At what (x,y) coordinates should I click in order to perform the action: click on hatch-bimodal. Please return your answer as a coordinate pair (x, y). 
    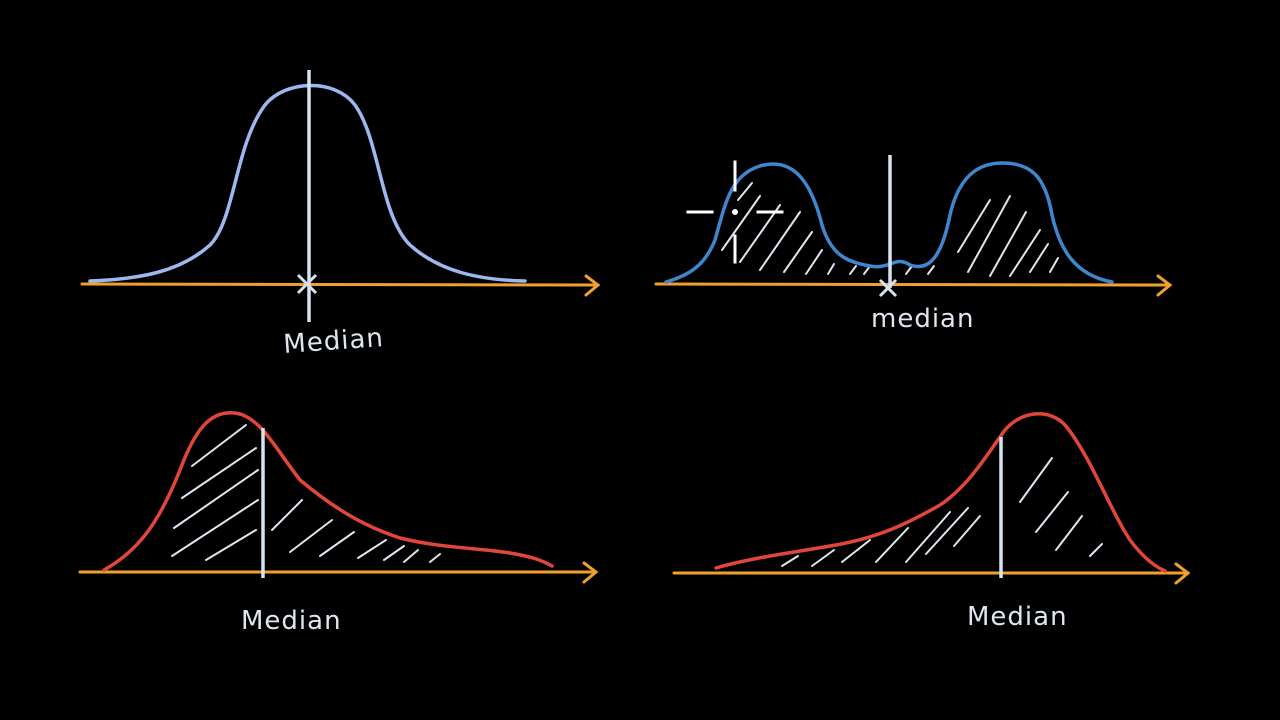
    Looking at the image, I should click on (890, 229).